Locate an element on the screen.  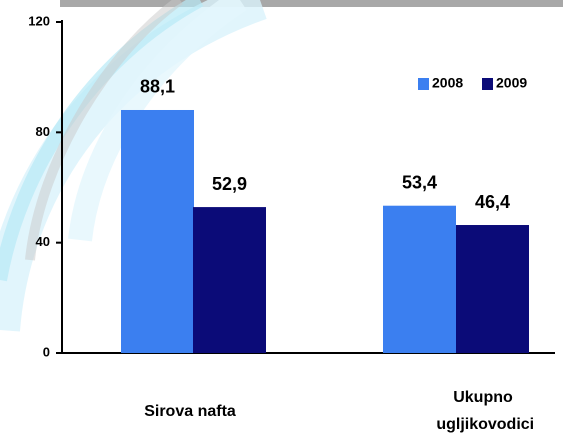
y-tick-label: 80 is located at coordinates (43, 131).